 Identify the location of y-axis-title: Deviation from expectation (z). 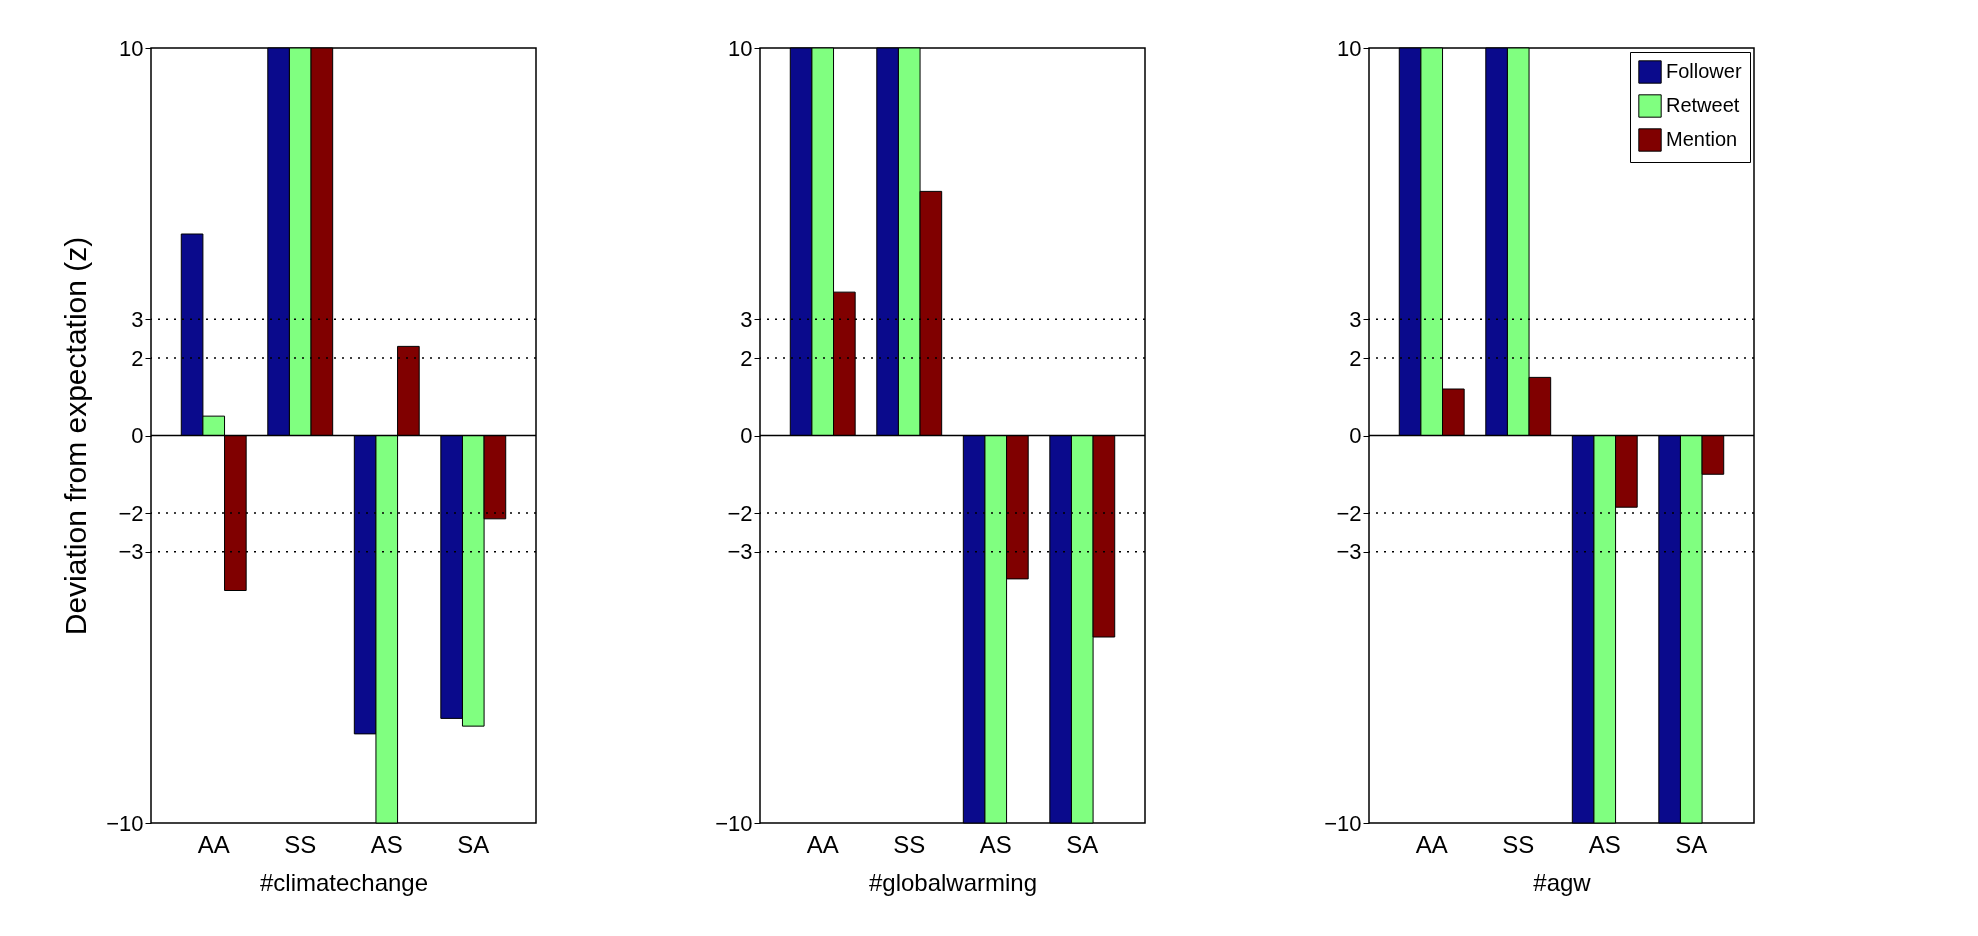
(76, 436).